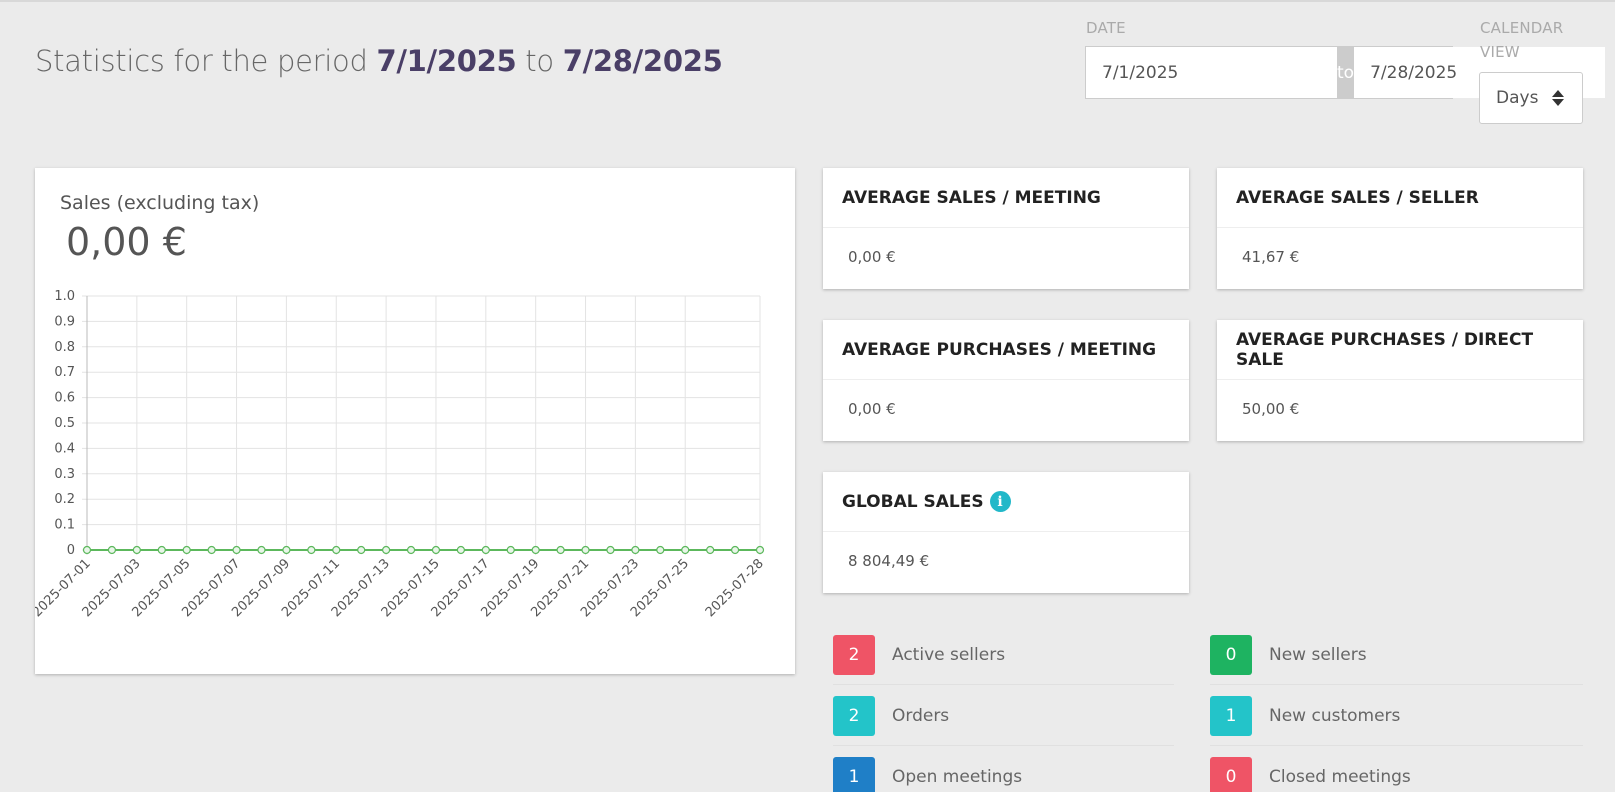 The image size is (1615, 792). What do you see at coordinates (539, 61) in the screenshot?
I see `title-connector: to` at bounding box center [539, 61].